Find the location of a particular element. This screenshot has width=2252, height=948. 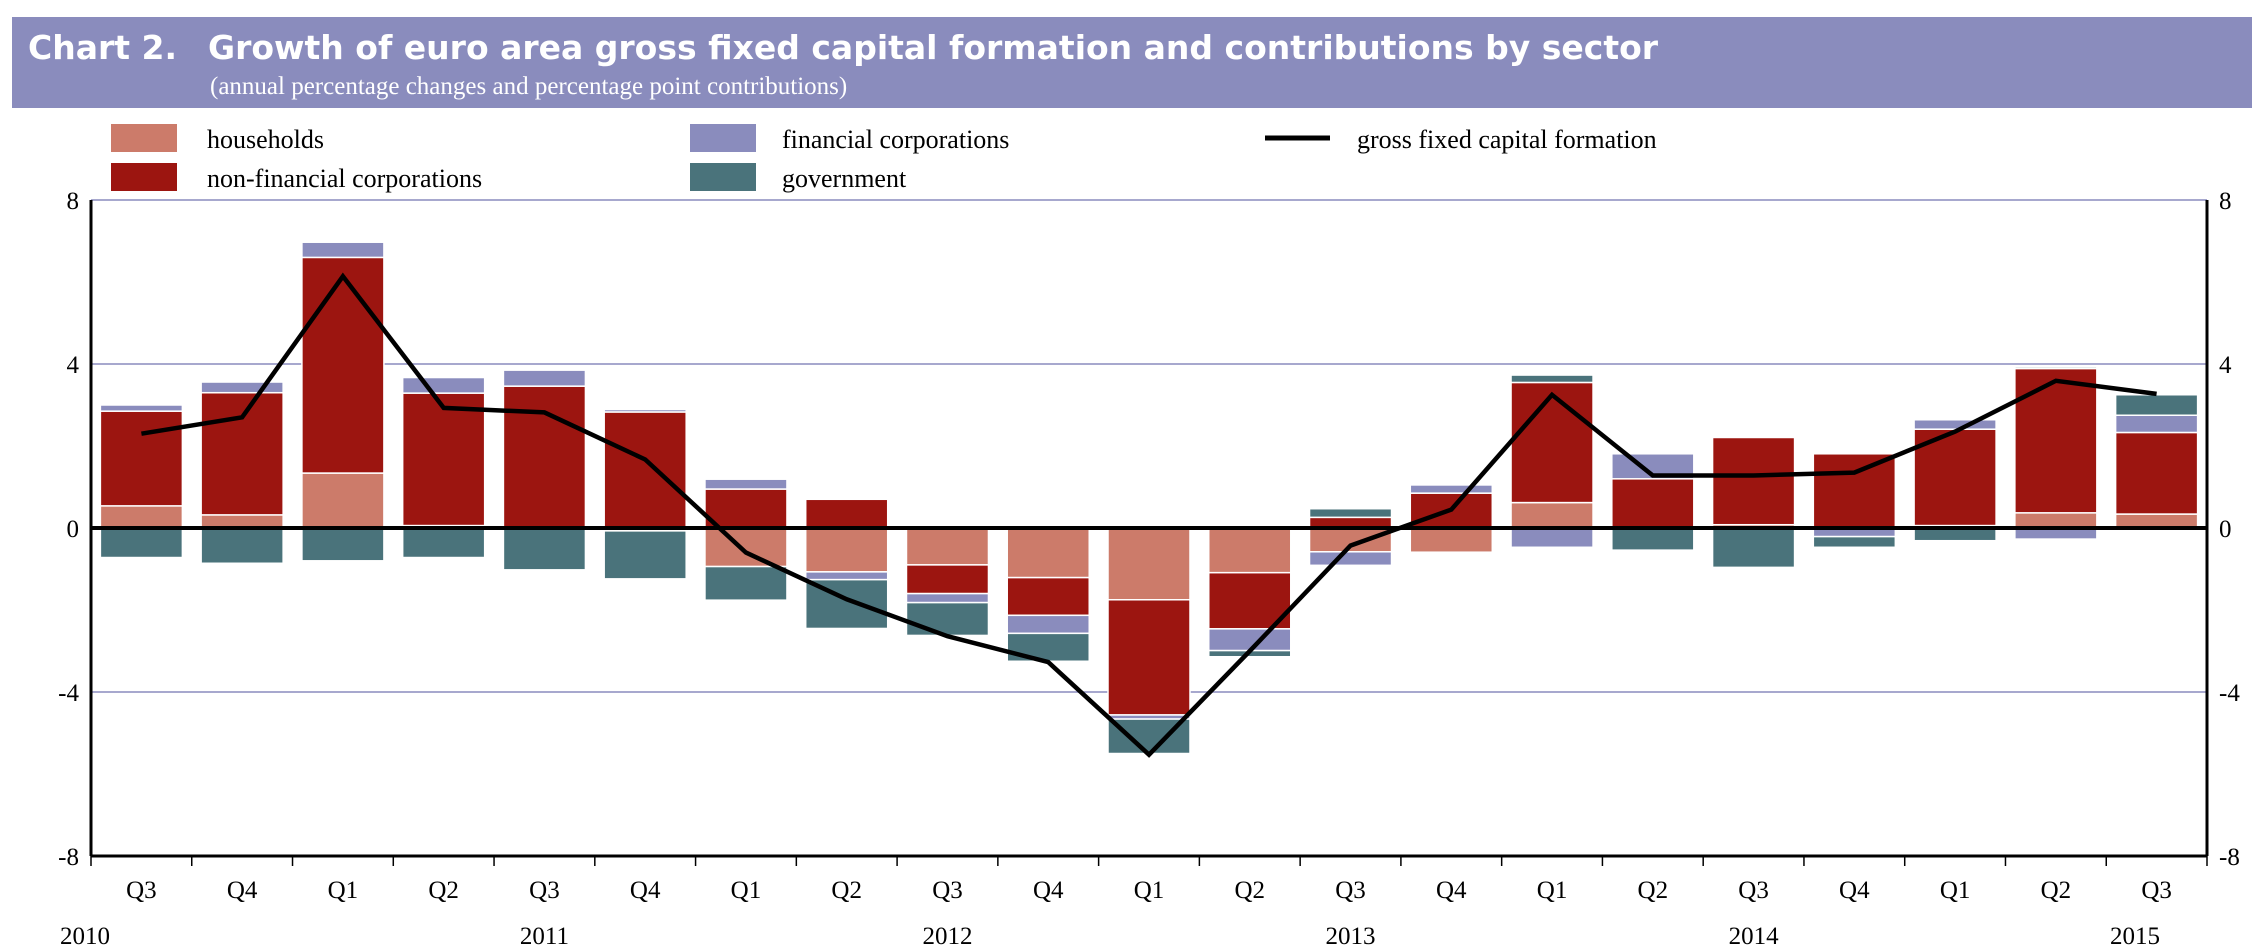

year-label: 2013 is located at coordinates (1351, 935).